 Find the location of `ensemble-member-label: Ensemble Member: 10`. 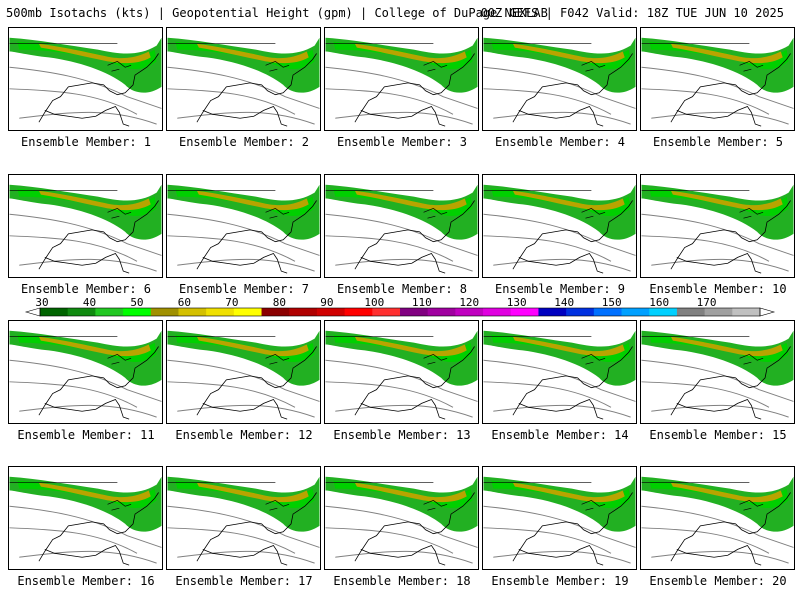

ensemble-member-label: Ensemble Member: 10 is located at coordinates (718, 289).